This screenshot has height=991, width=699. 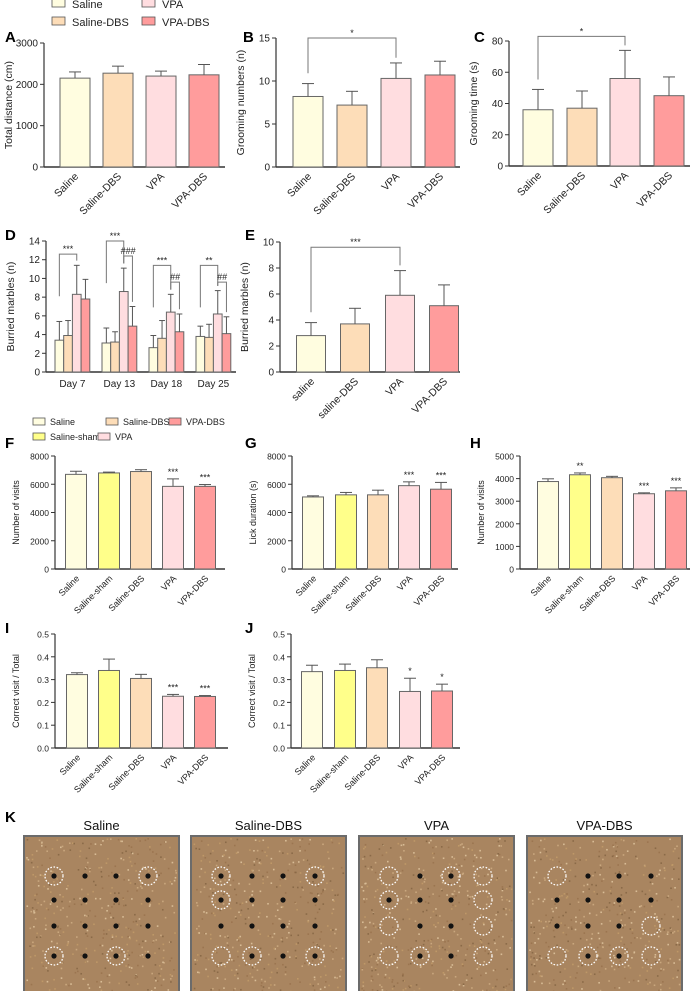 What do you see at coordinates (35, 168) in the screenshot?
I see `y-tick-label: 0` at bounding box center [35, 168].